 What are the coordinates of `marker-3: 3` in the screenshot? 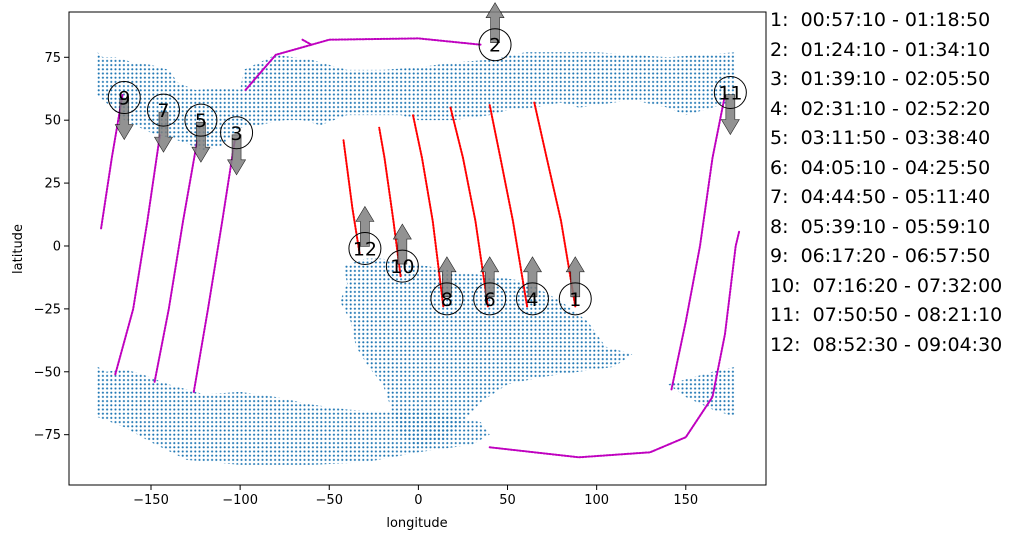 It's located at (237, 146).